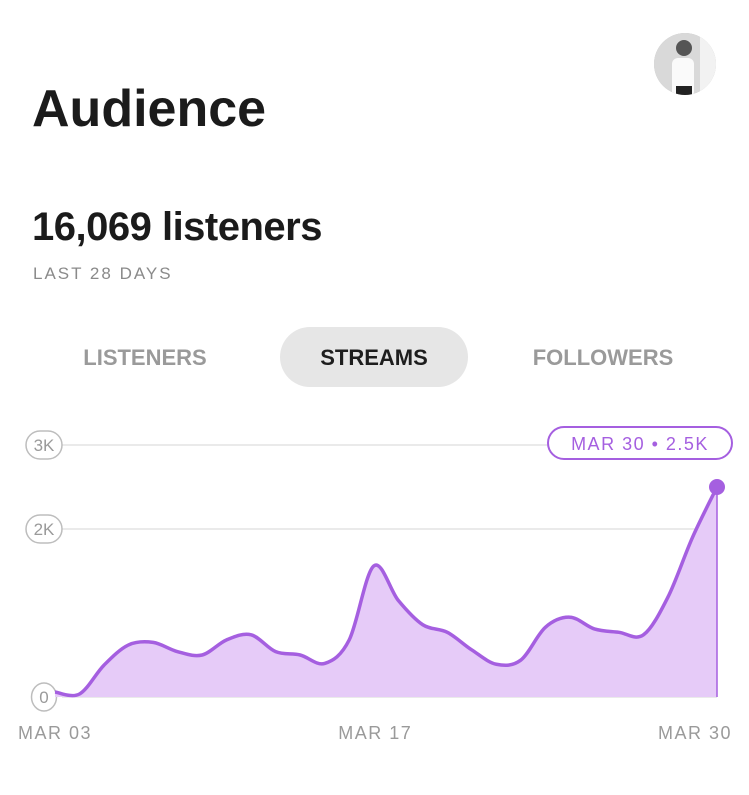 The image size is (749, 795). I want to click on tab-label: LISTENERS, so click(144, 357).